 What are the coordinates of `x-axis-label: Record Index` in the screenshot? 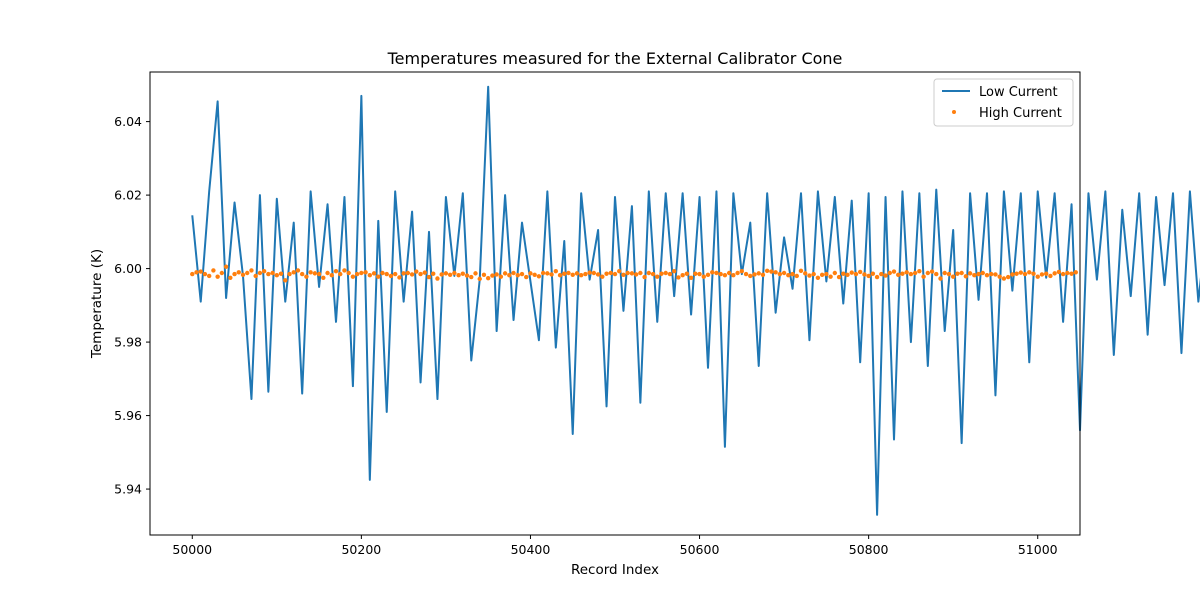 It's located at (615, 570).